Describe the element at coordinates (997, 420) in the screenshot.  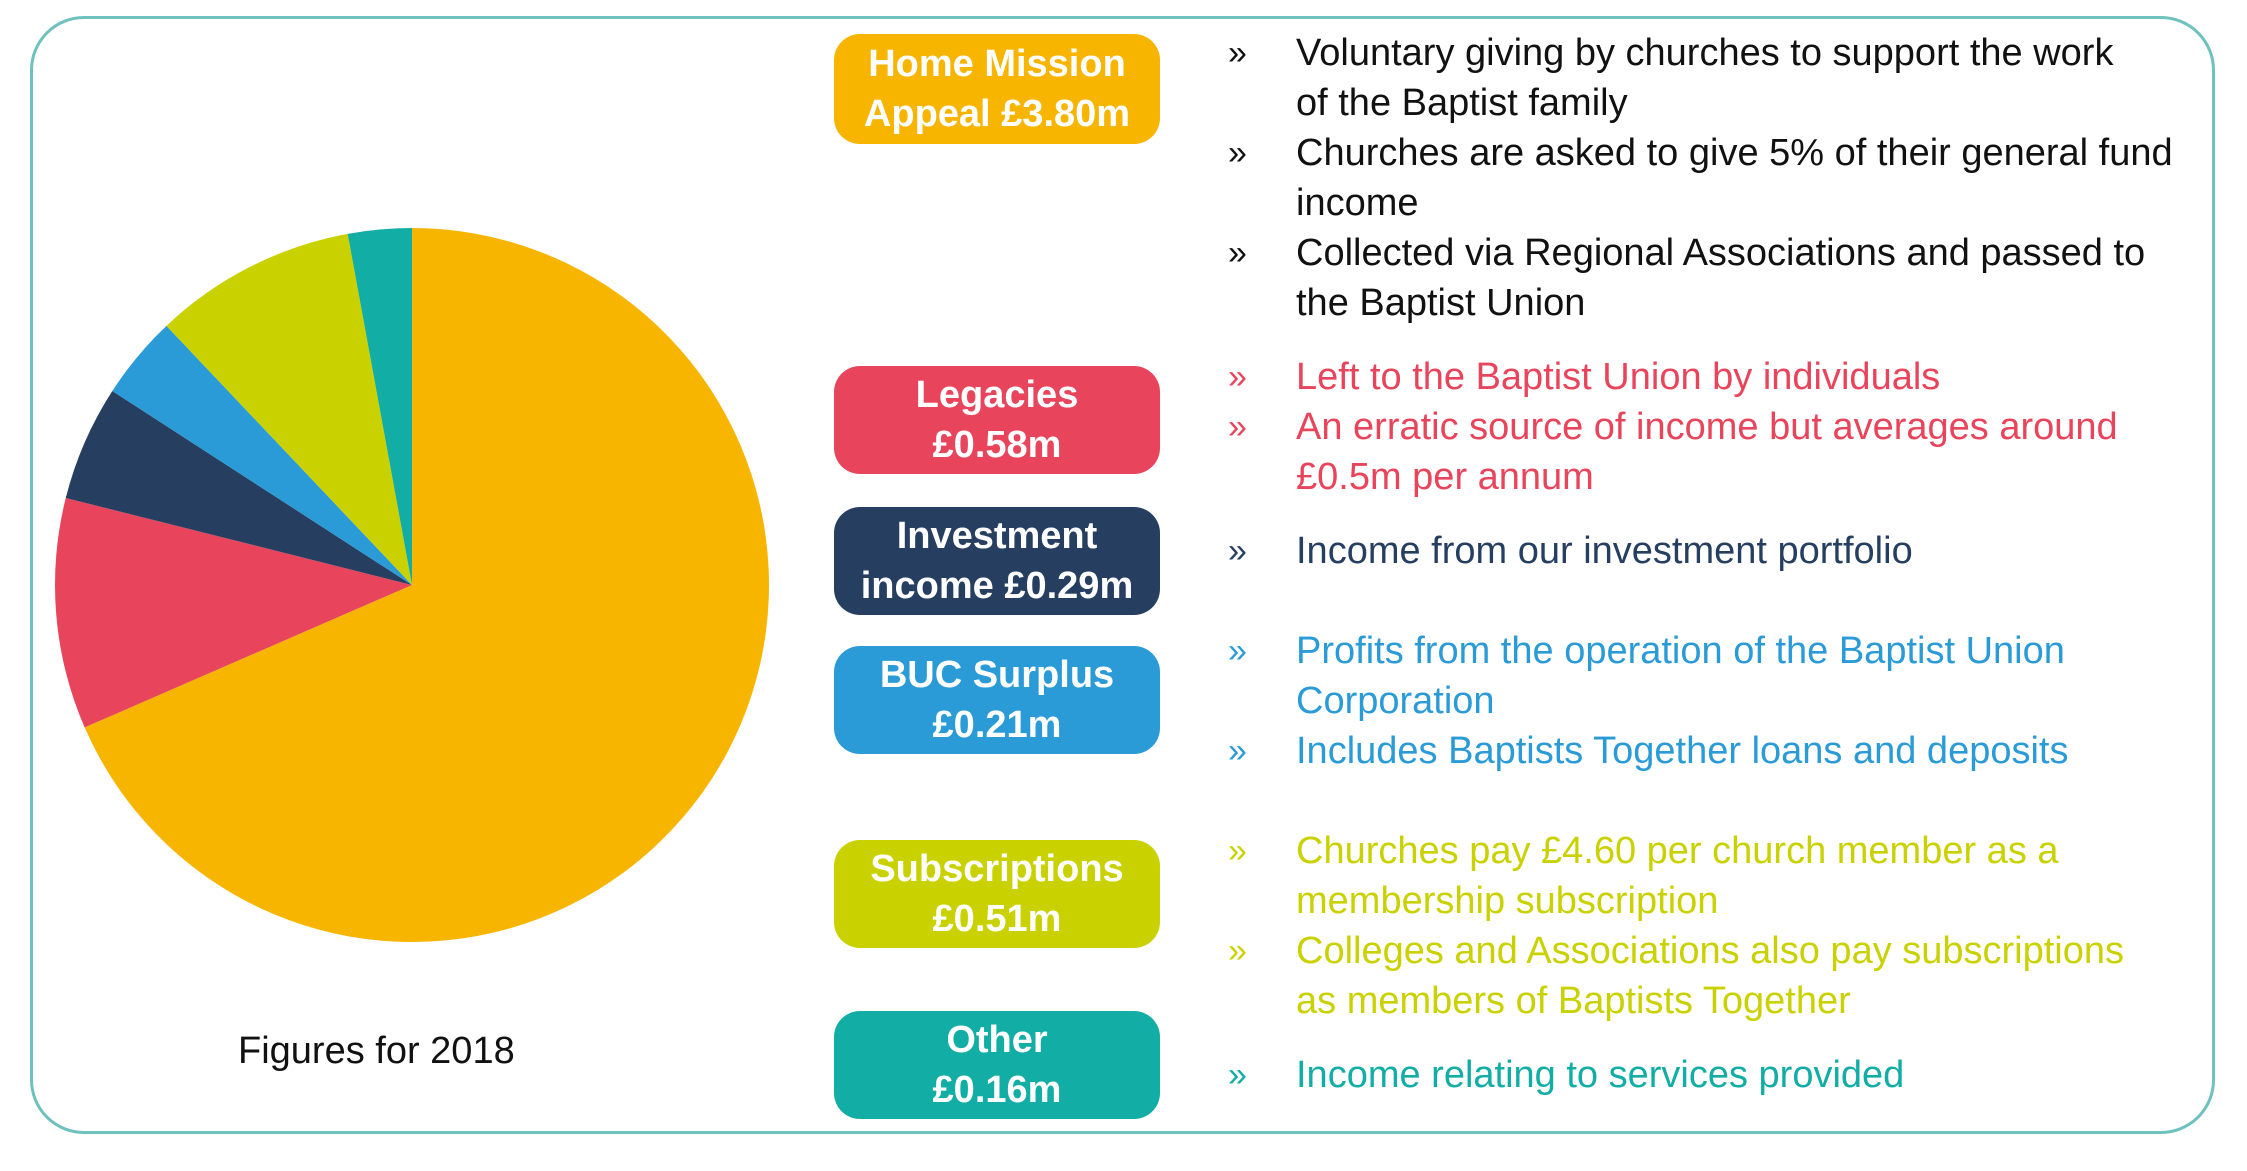
I see `category-badge-1: Legacies £0.58m` at that location.